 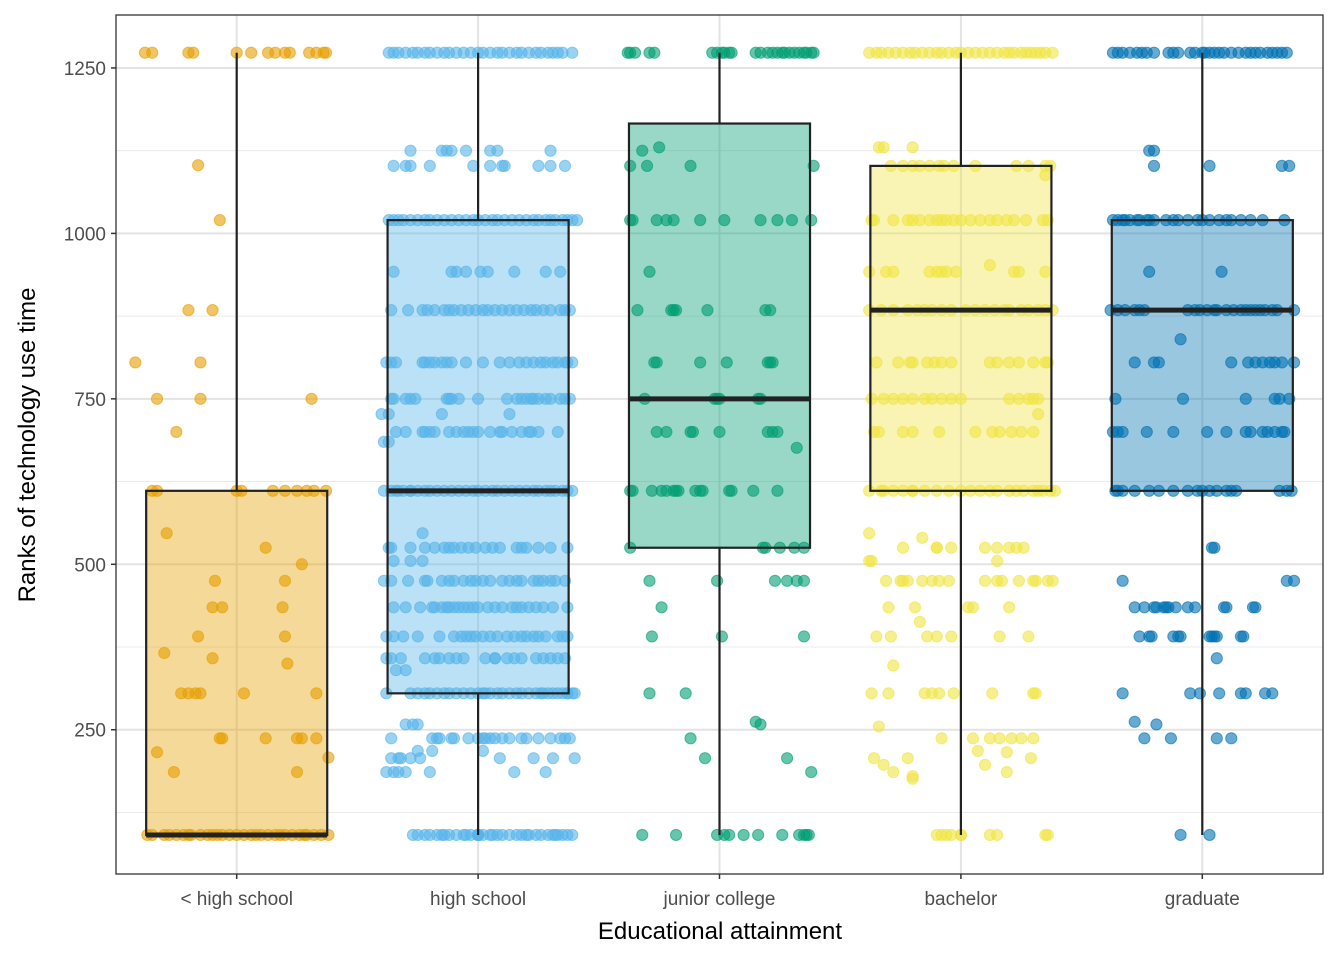 I want to click on y-tick-label: 750, so click(x=90, y=400).